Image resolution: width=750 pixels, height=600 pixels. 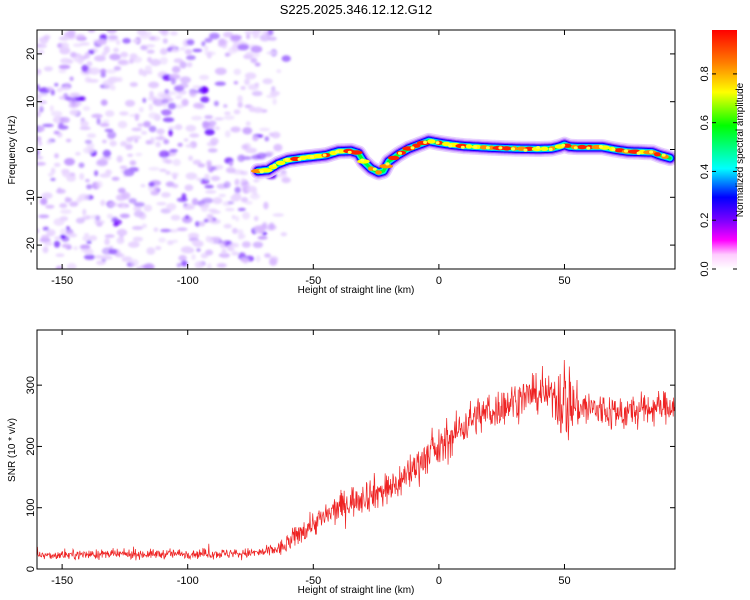 I want to click on chart-title: S225.2025.346.12.12.G12, so click(x=356, y=9).